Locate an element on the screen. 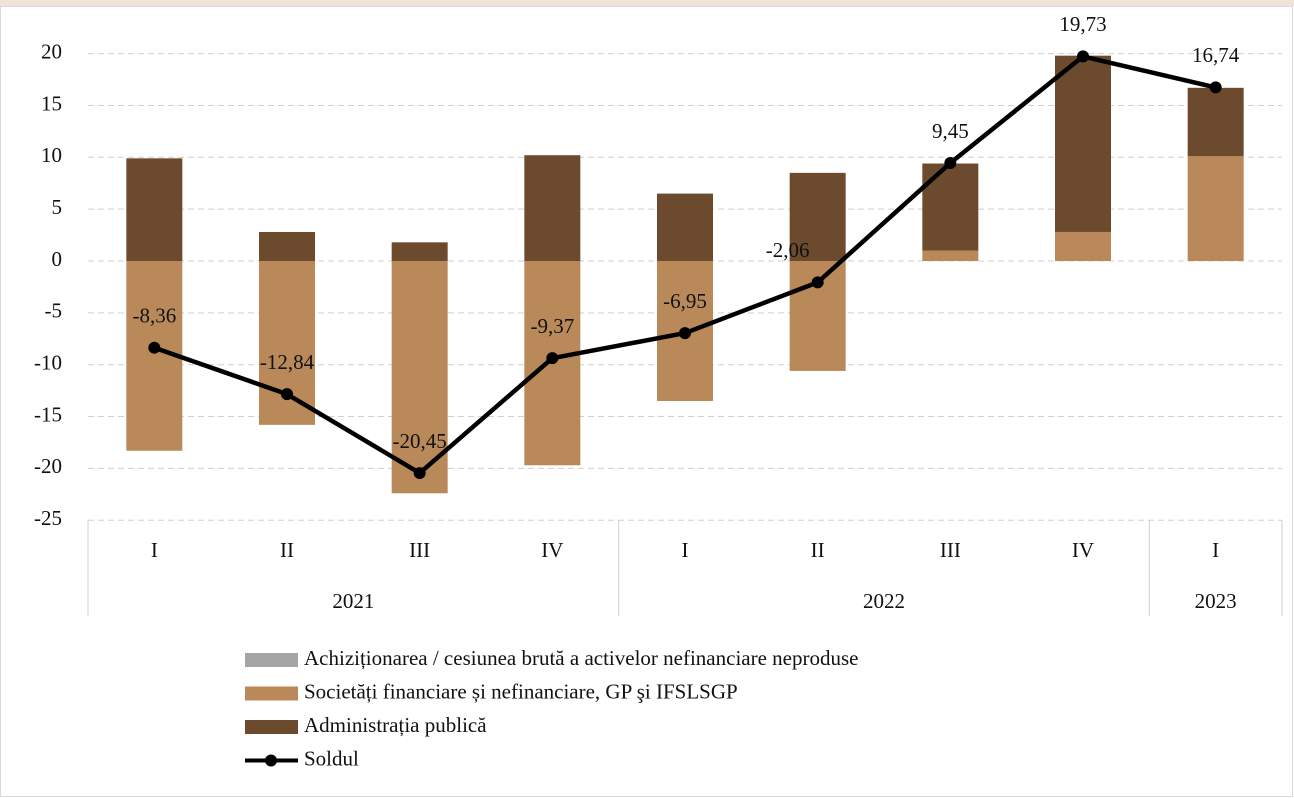  group-label: 2023 is located at coordinates (1216, 601).